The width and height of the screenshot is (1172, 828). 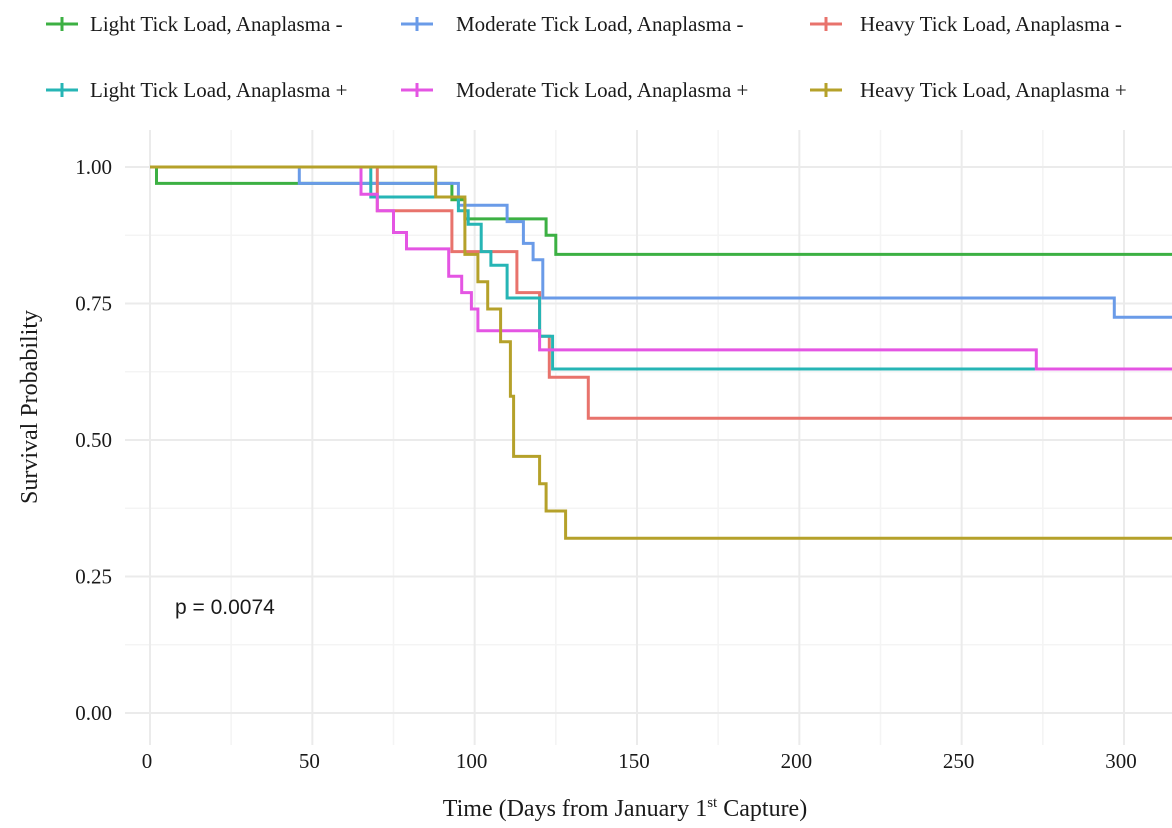 What do you see at coordinates (472, 761) in the screenshot?
I see `x-tick-label: 100` at bounding box center [472, 761].